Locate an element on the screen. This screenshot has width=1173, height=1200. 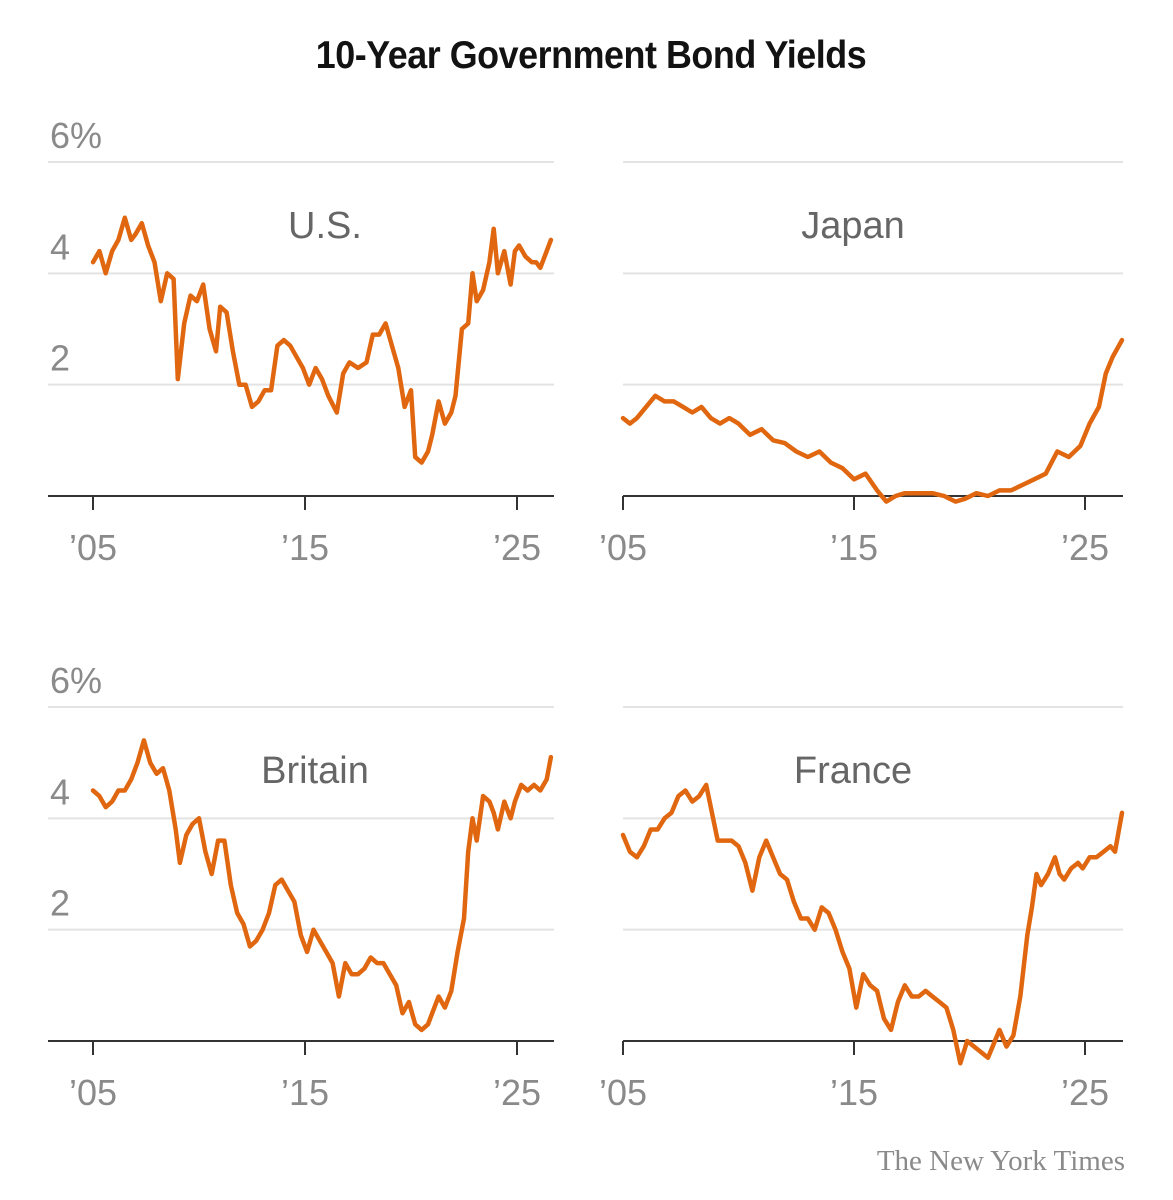
panel-title: Japan is located at coordinates (853, 226).